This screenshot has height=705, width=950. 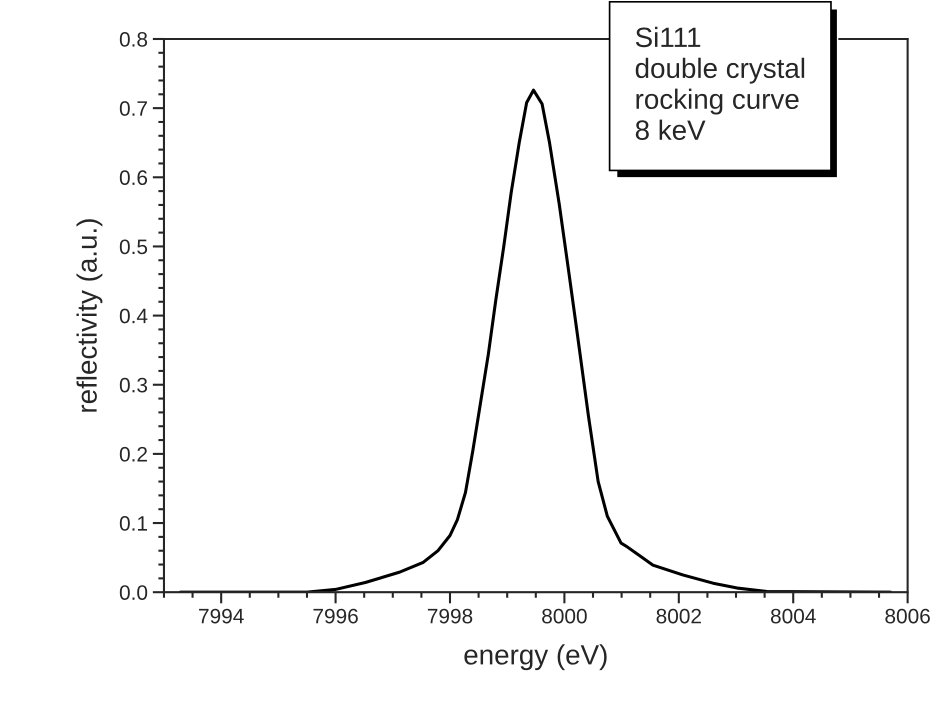 I want to click on x-tick-label: 7994, so click(x=221, y=616).